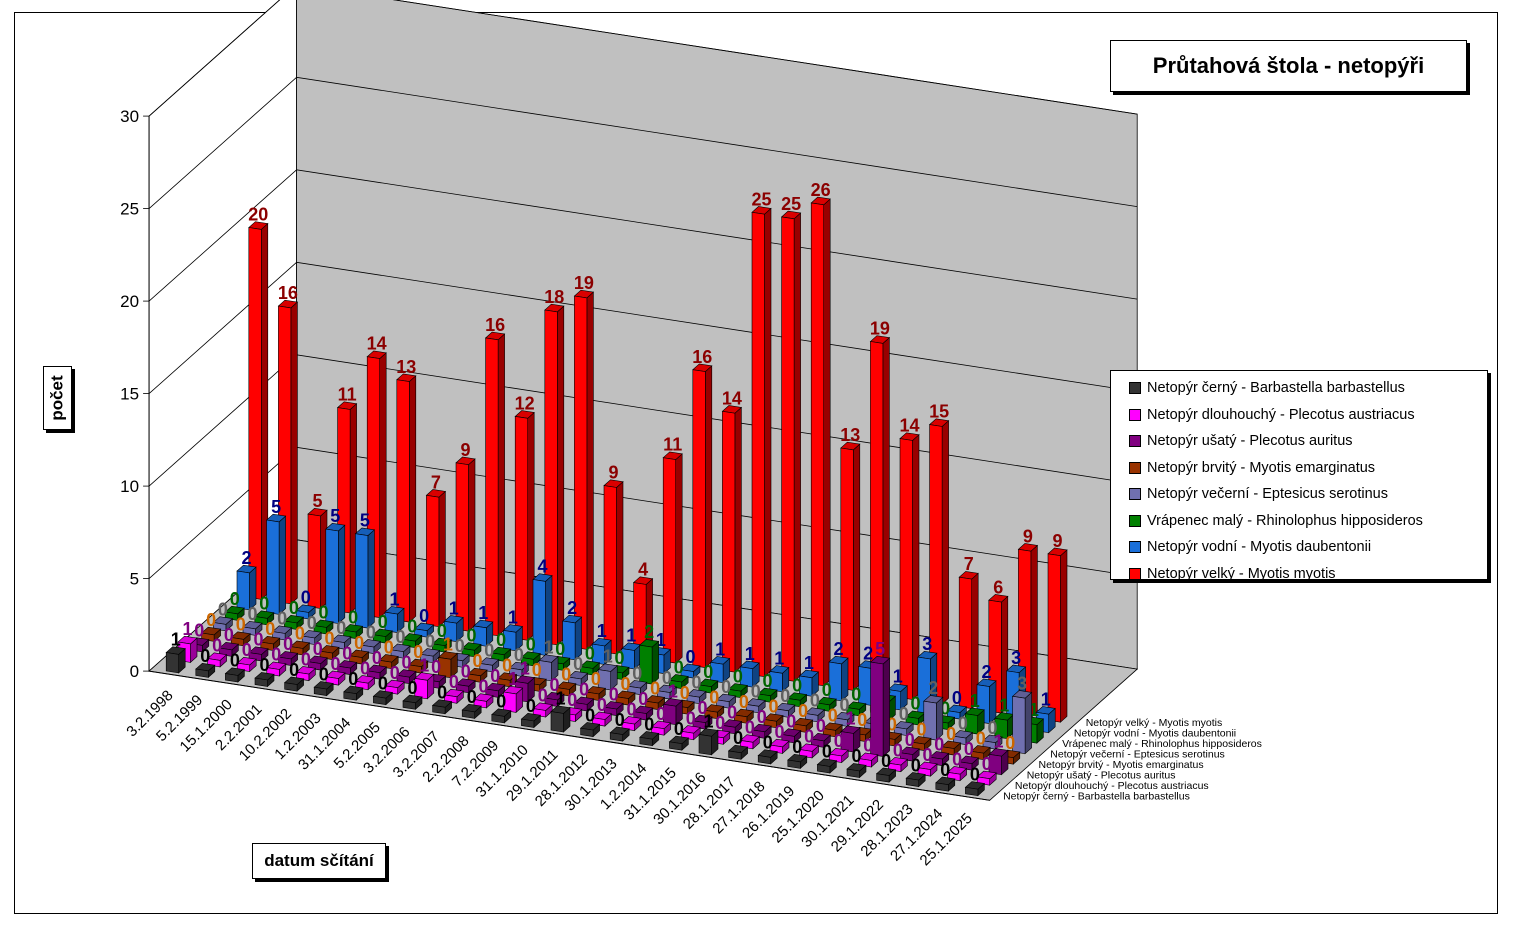 This screenshot has width=1513, height=928. Describe the element at coordinates (643, 570) in the screenshot. I see `data-label: 4` at that location.